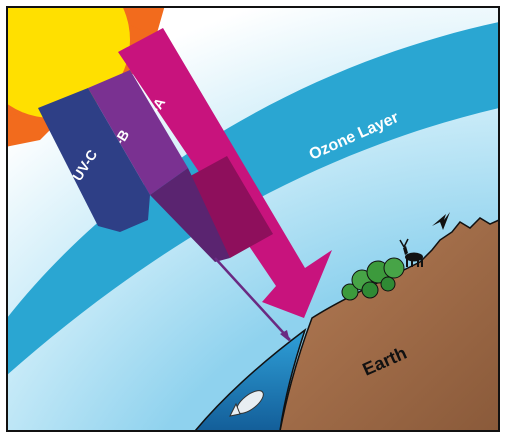  Describe the element at coordinates (250, 379) in the screenshot. I see `ocean` at that location.